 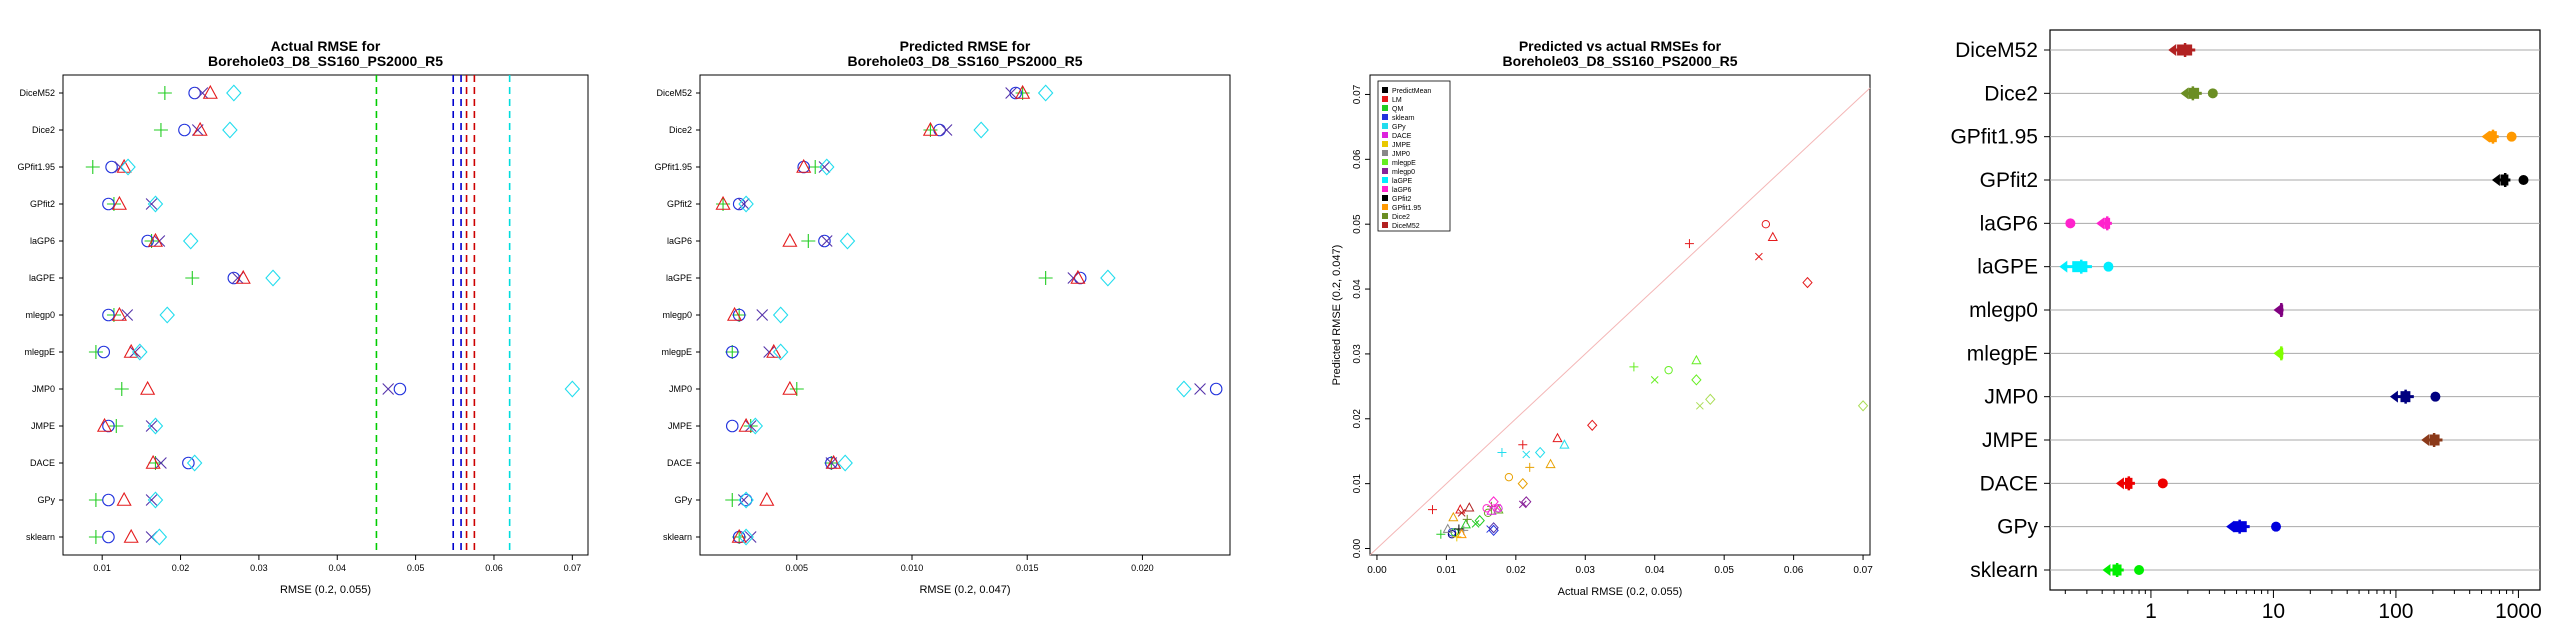 I want to click on y-tick-label: 0.03, so click(x=1357, y=354).